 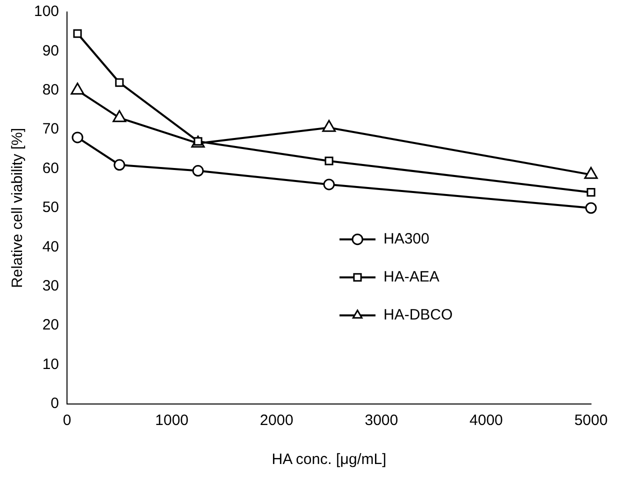 I want to click on y-tick-label: 0, so click(x=55, y=403).